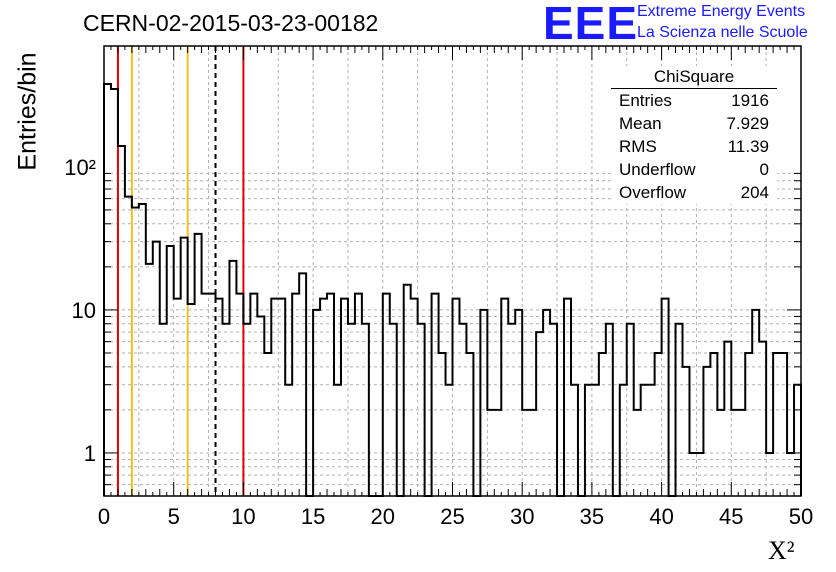 Image resolution: width=836 pixels, height=572 pixels. What do you see at coordinates (638, 146) in the screenshot?
I see `stats-label: RMS` at bounding box center [638, 146].